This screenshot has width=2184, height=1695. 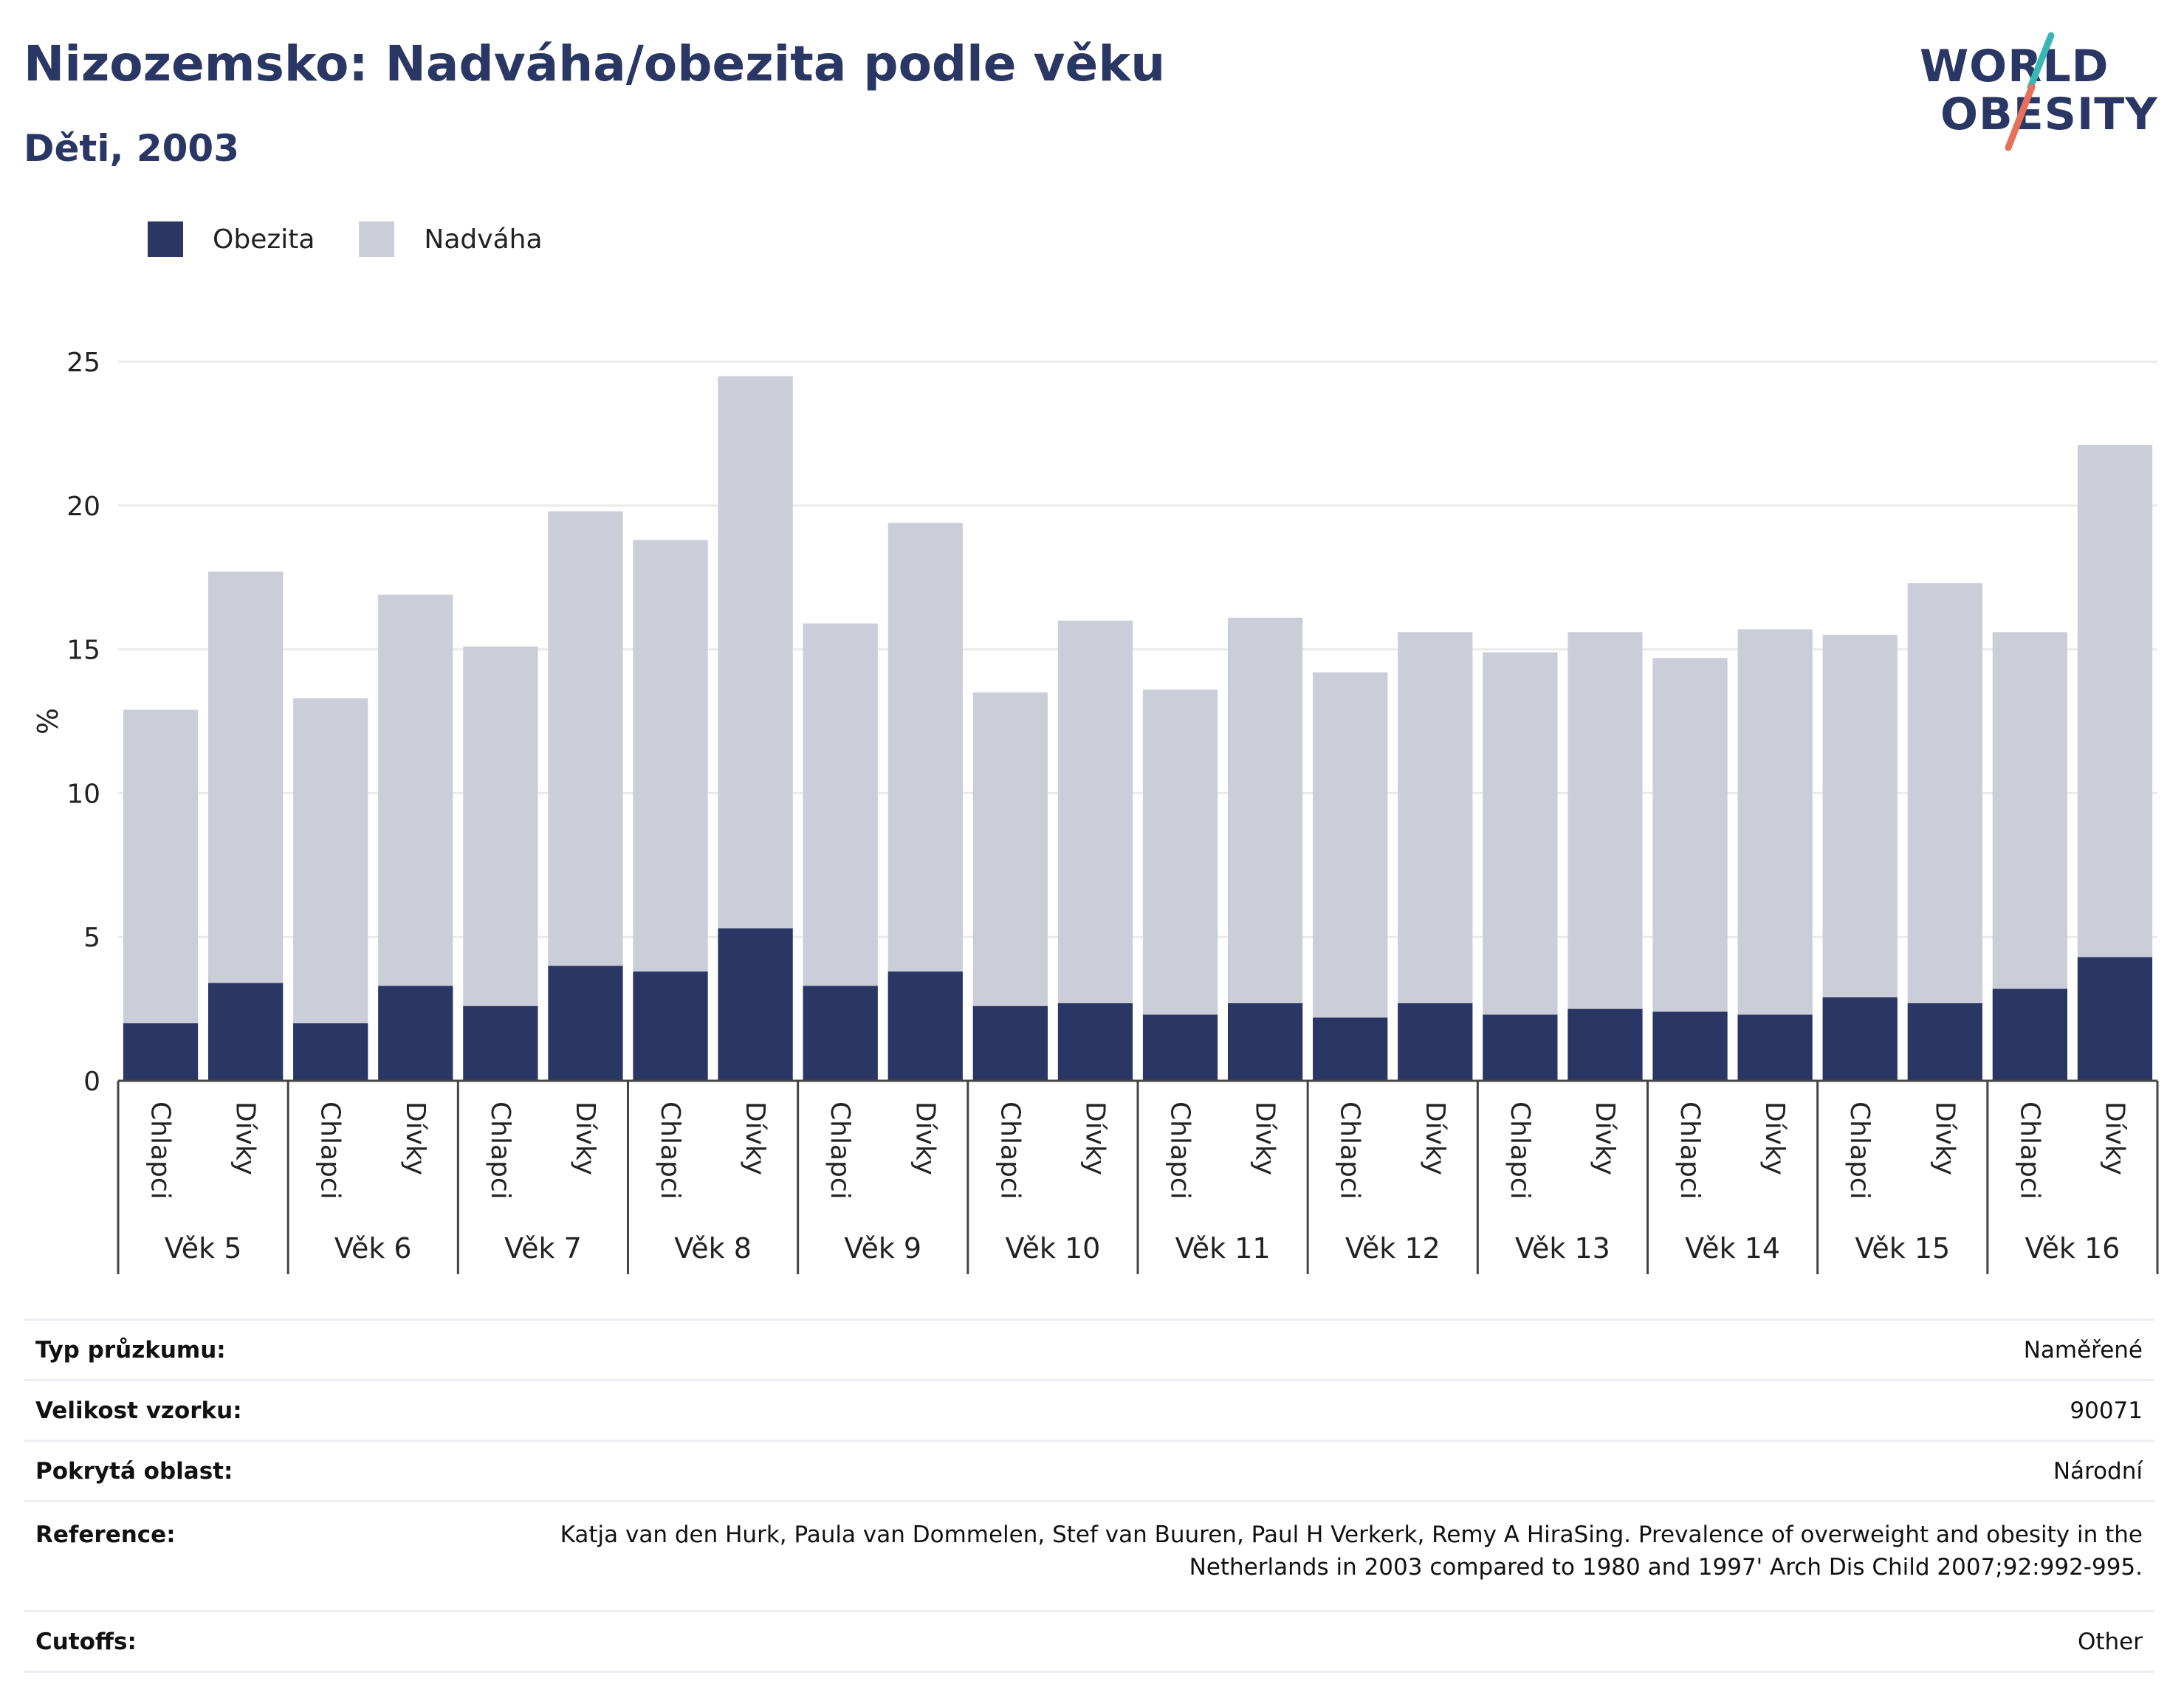 What do you see at coordinates (595, 64) in the screenshot?
I see `chart-title: Nizozemsko: Nadváha/obezita podle věku` at bounding box center [595, 64].